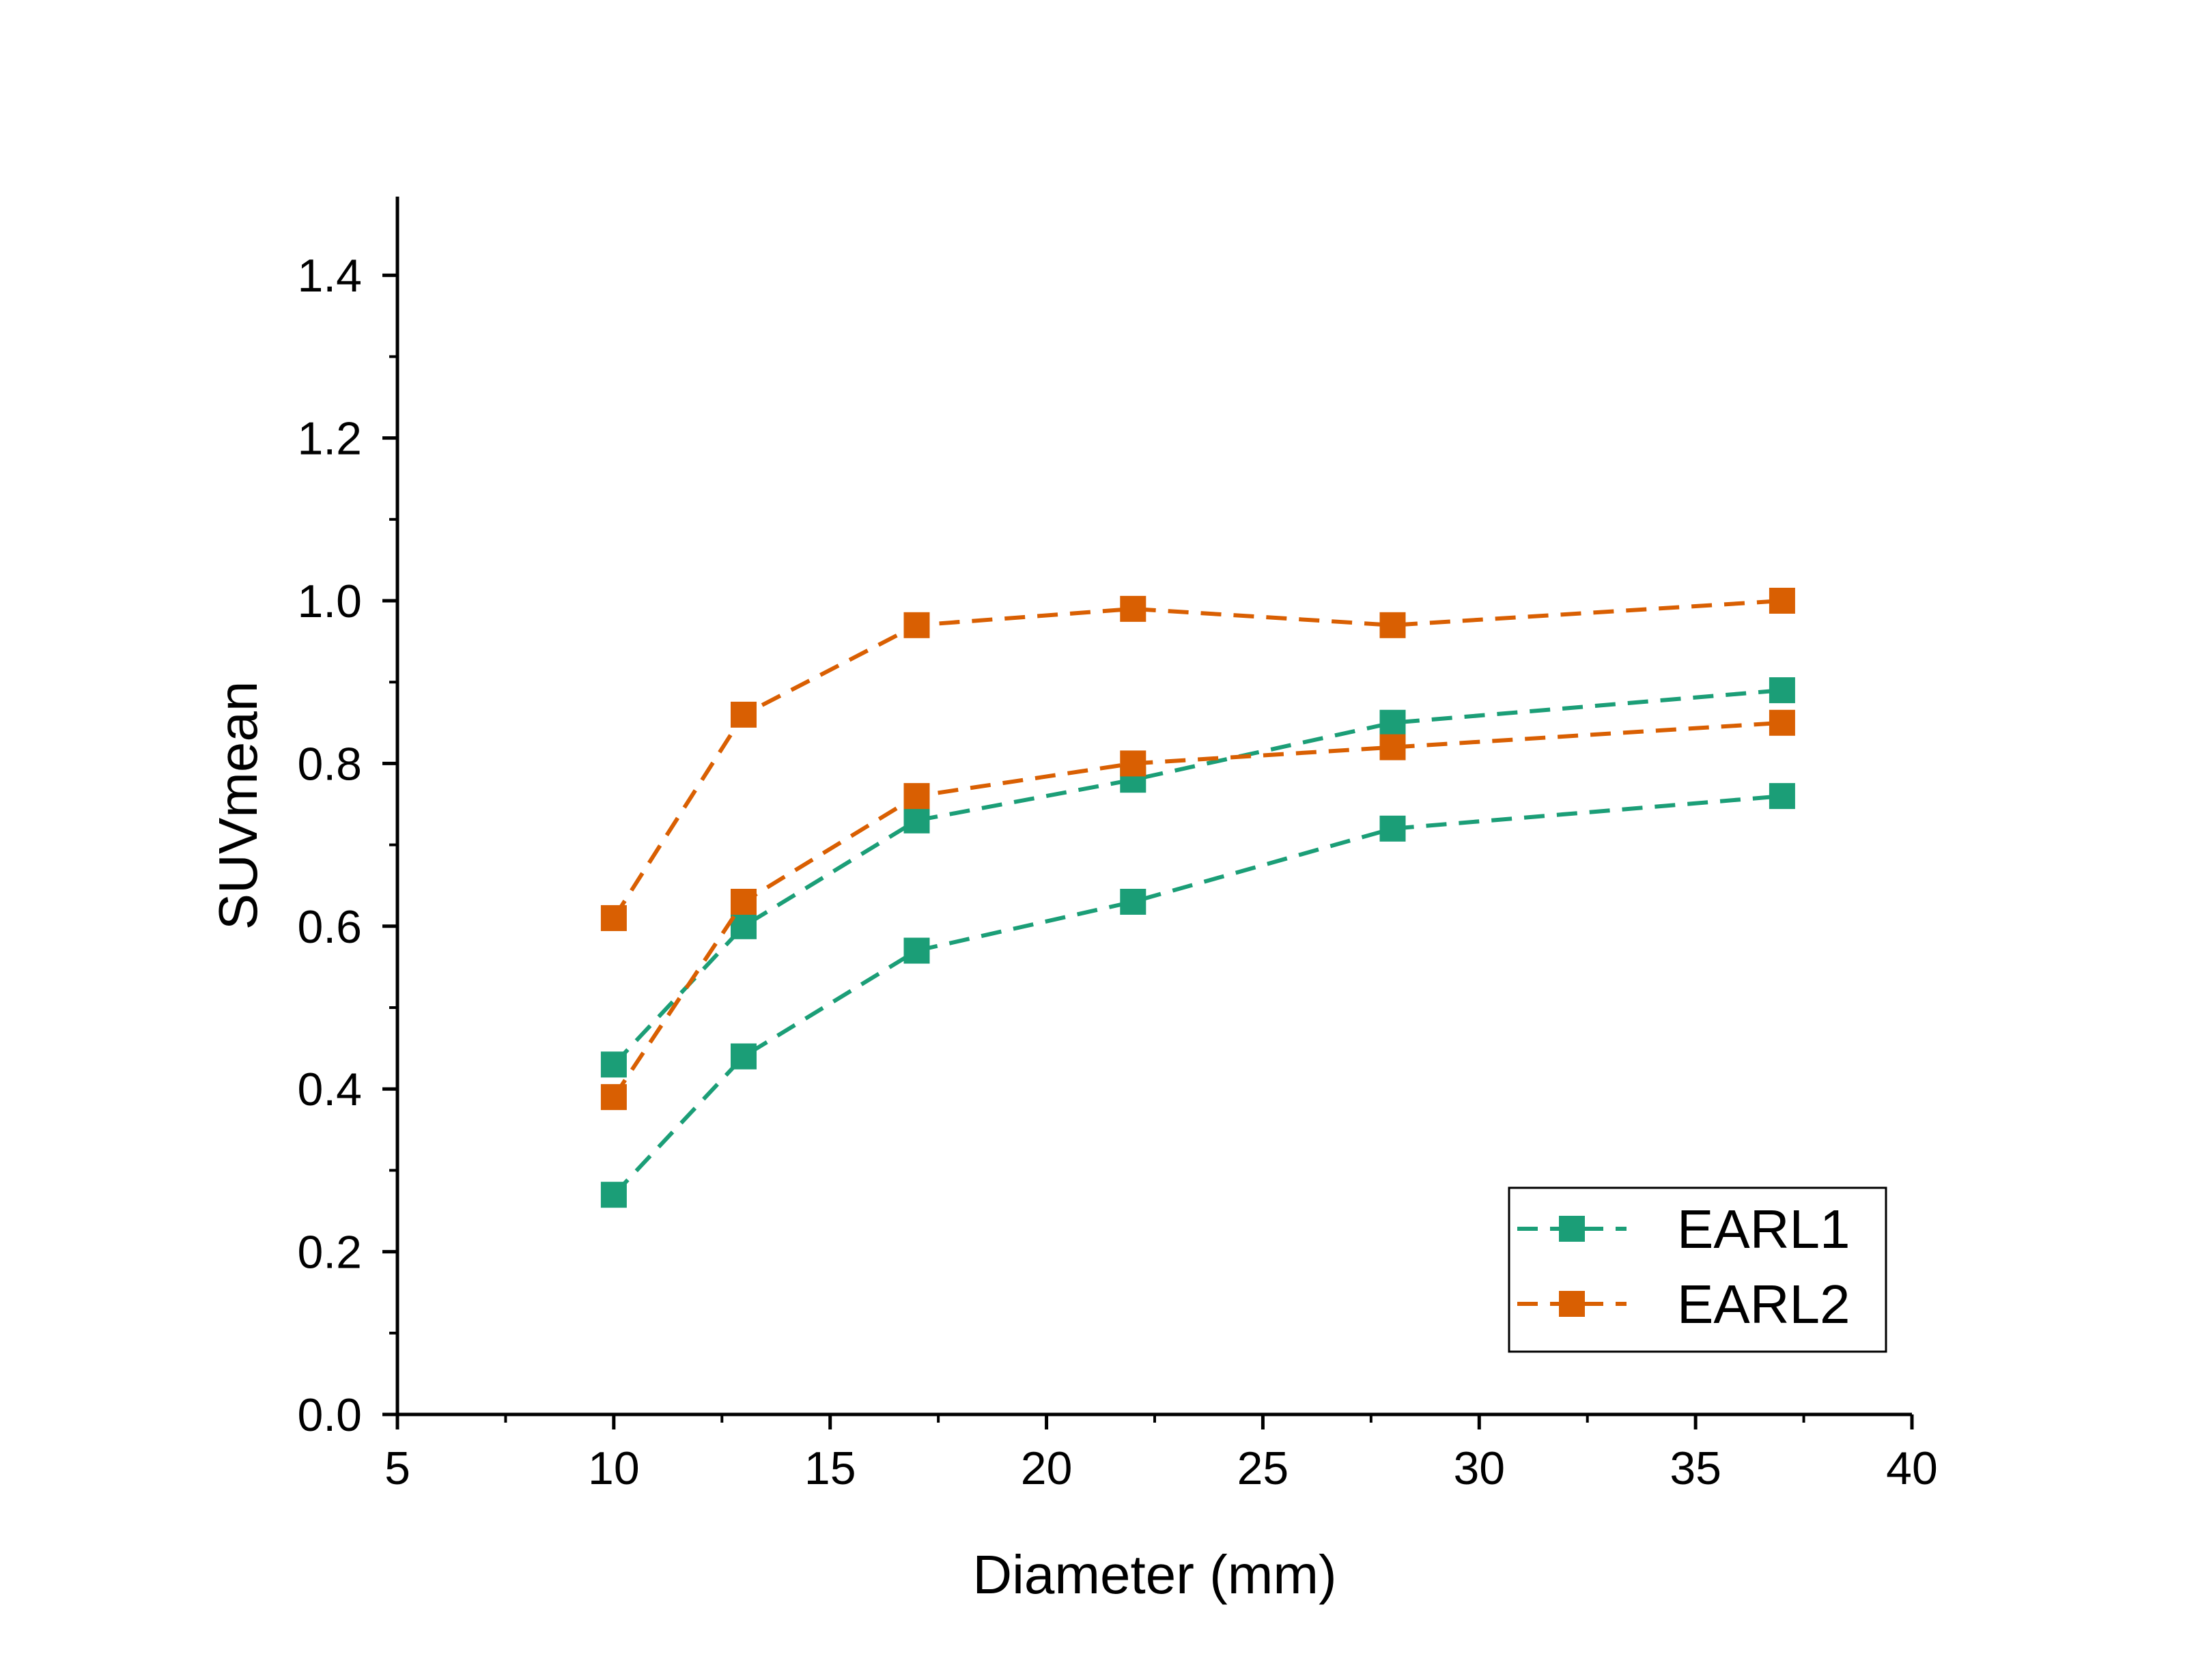  Describe the element at coordinates (1572, 1229) in the screenshot. I see `legend-marker-earl1` at that location.